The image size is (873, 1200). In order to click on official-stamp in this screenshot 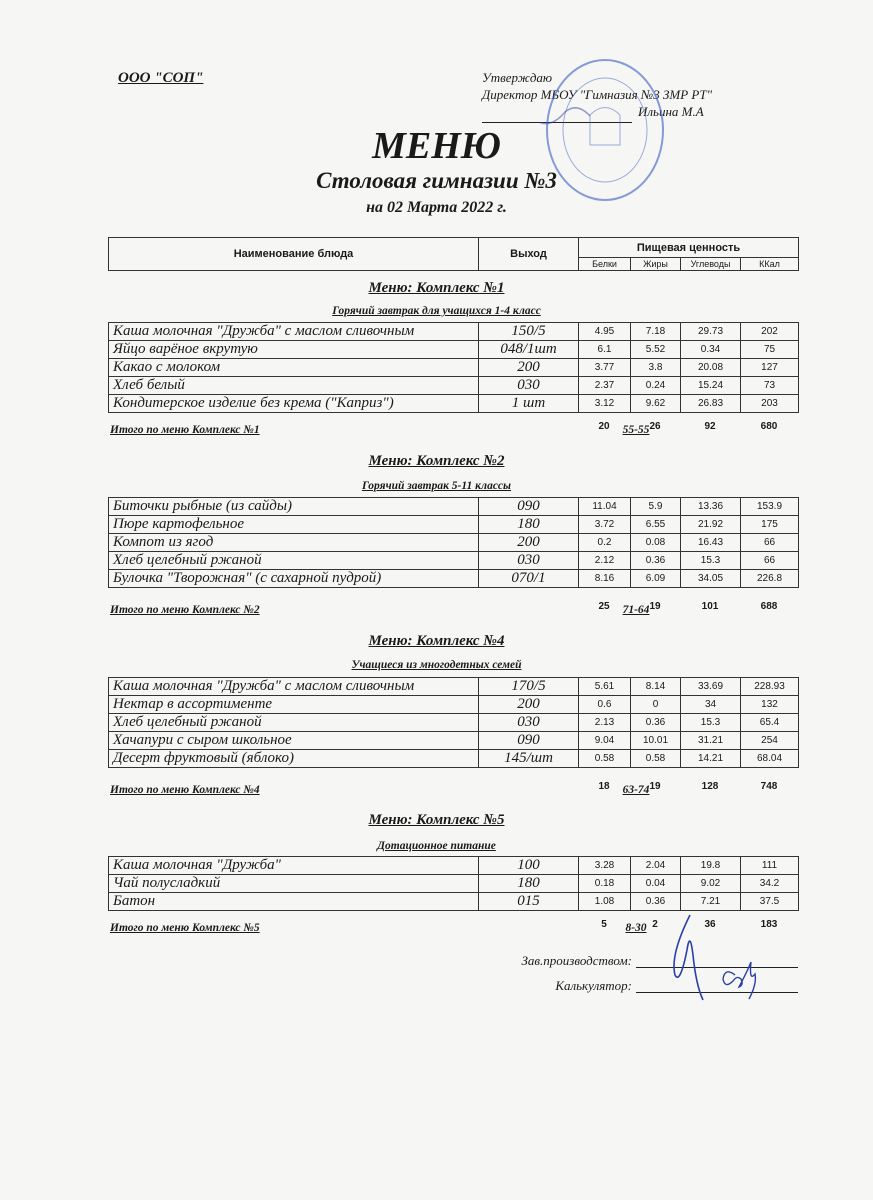, I will do `click(602, 130)`.